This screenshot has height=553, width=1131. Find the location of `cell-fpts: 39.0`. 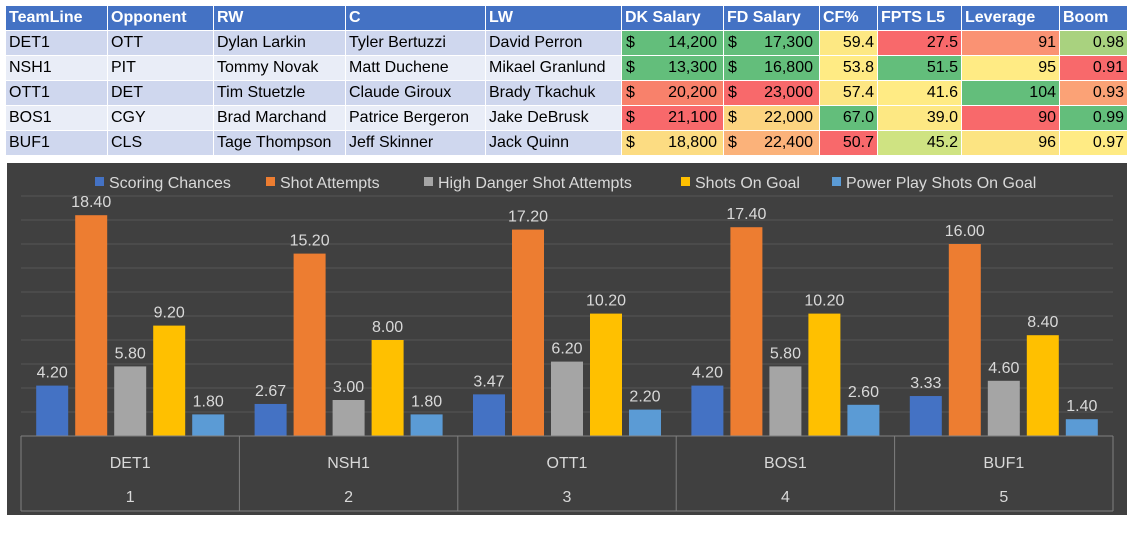

cell-fpts: 39.0 is located at coordinates (919, 118).